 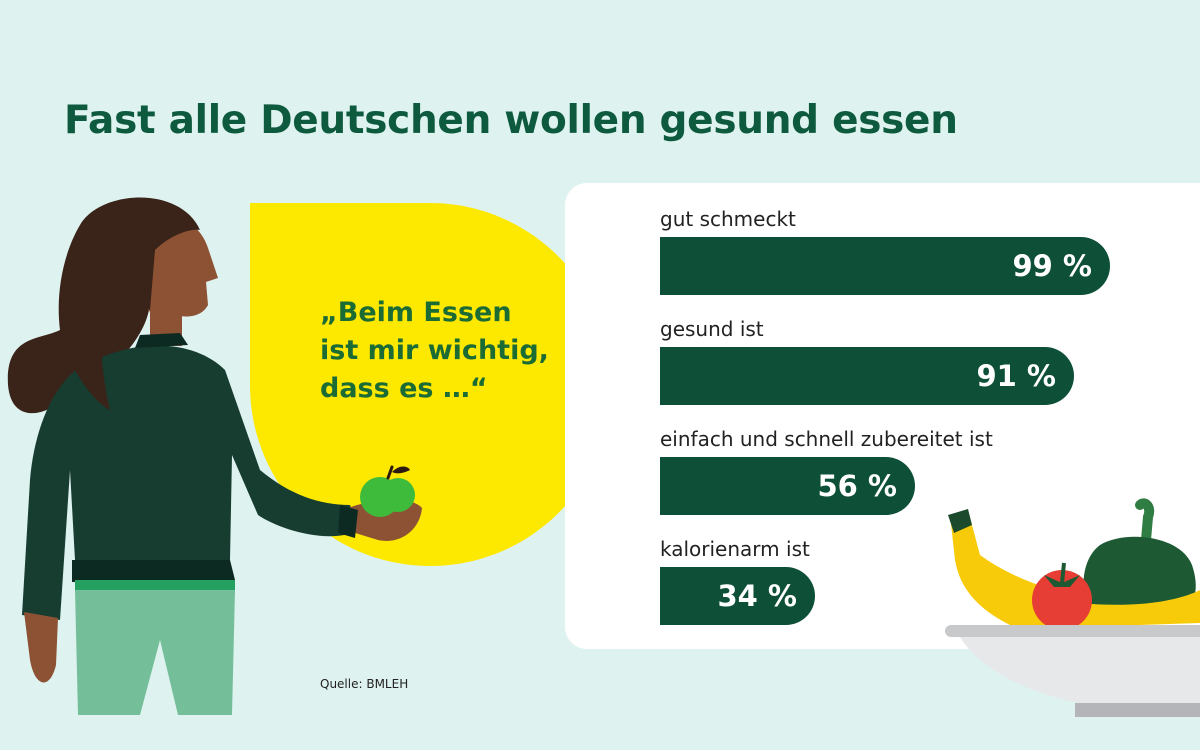 I want to click on value-label: 34 %, so click(x=757, y=596).